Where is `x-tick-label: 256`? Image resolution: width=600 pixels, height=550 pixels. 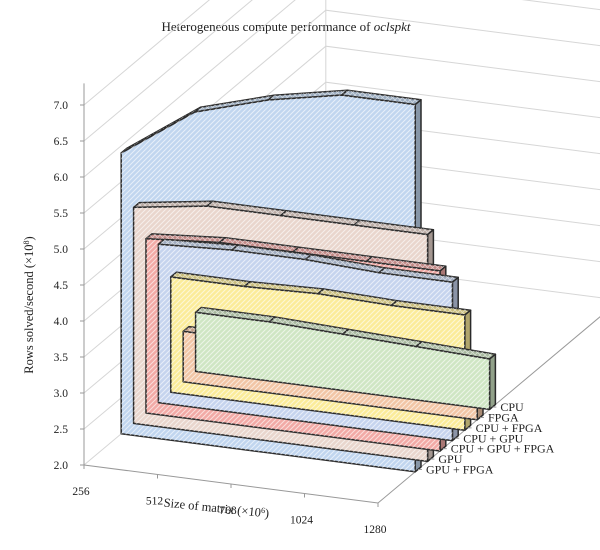 x-tick-label: 256 is located at coordinates (81, 492).